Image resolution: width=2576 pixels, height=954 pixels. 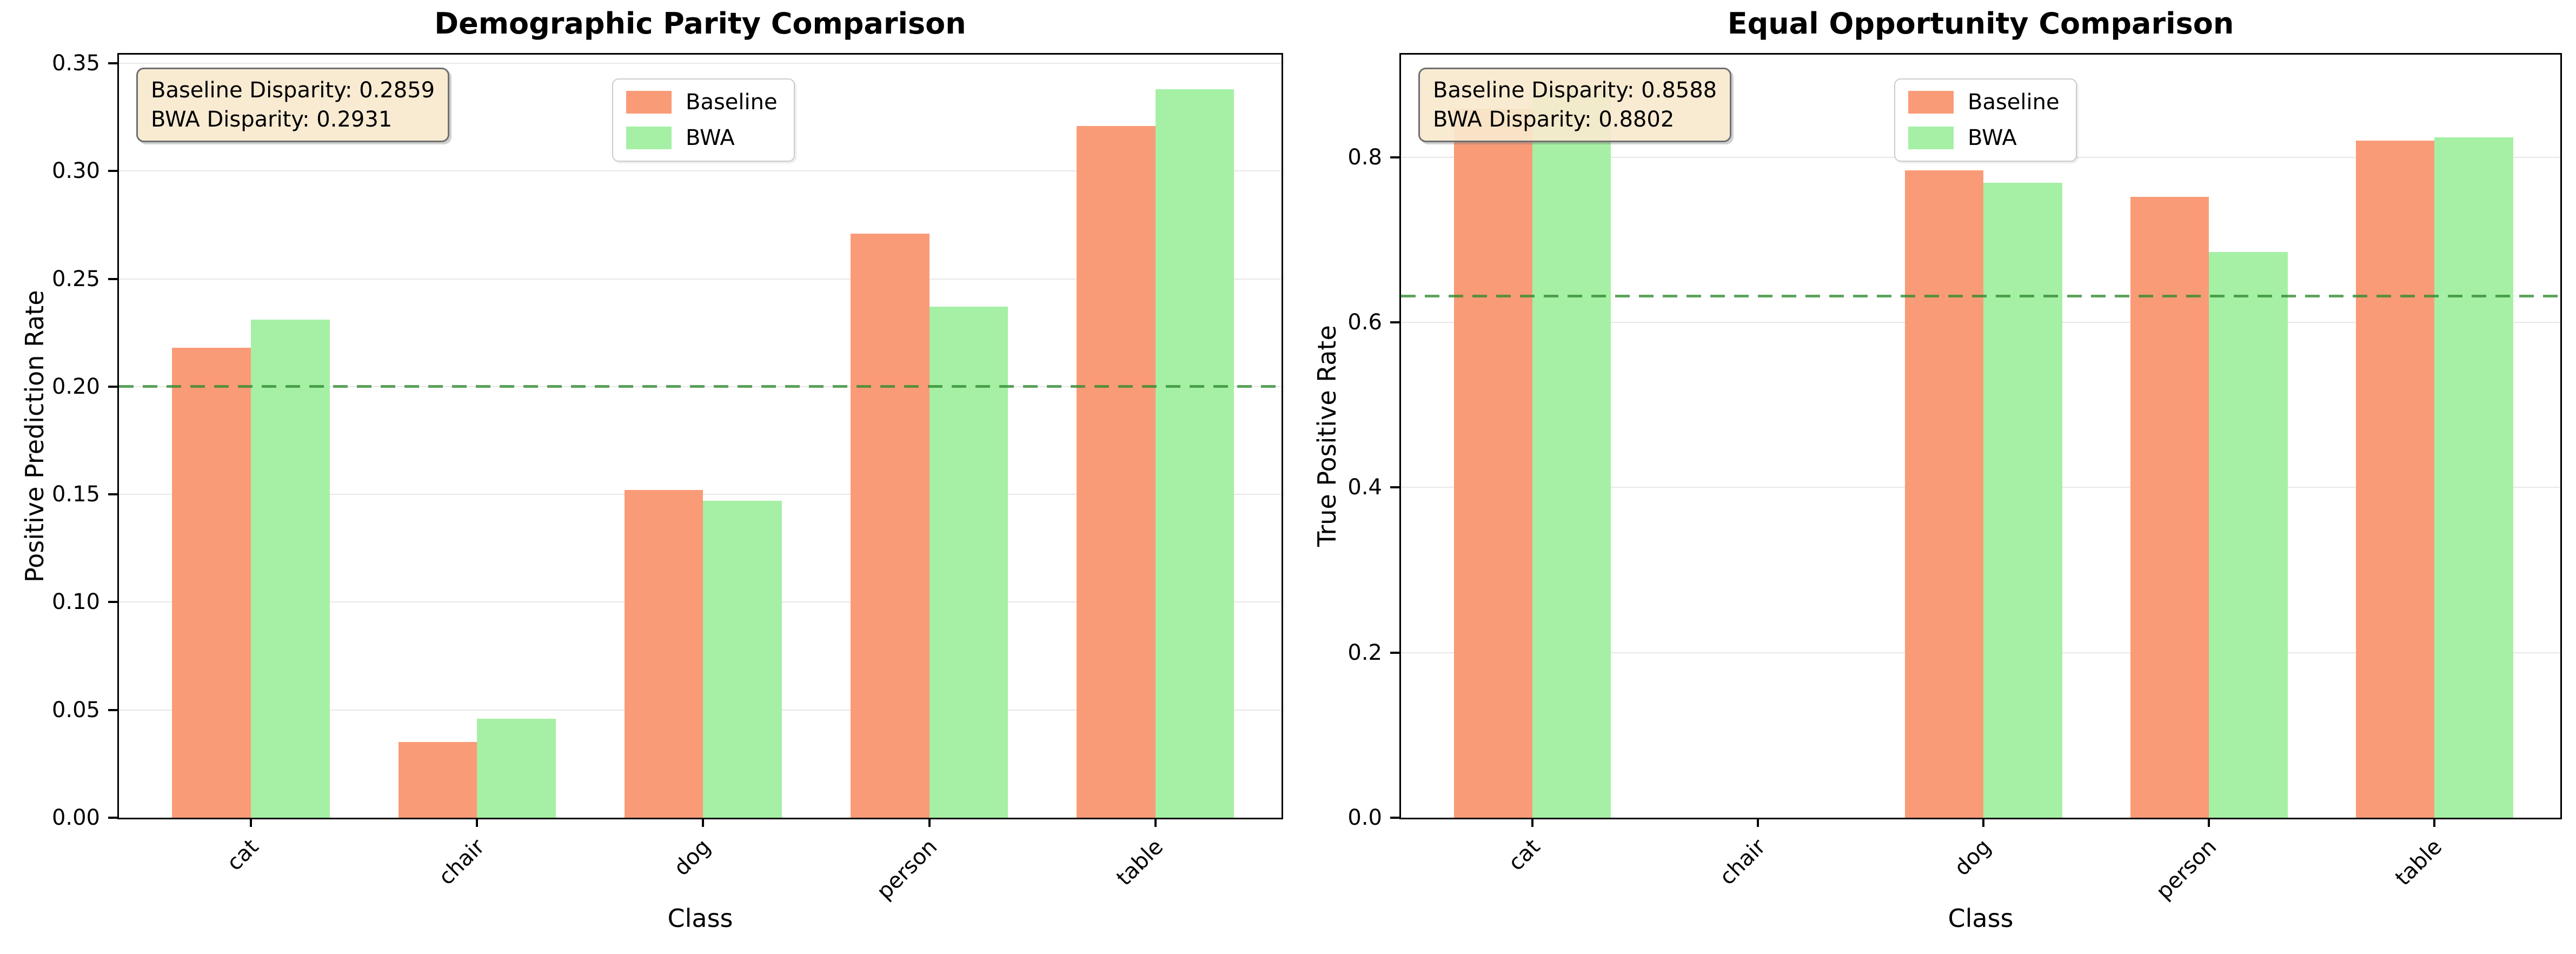 What do you see at coordinates (75, 602) in the screenshot?
I see `y-tick-label: 0.10` at bounding box center [75, 602].